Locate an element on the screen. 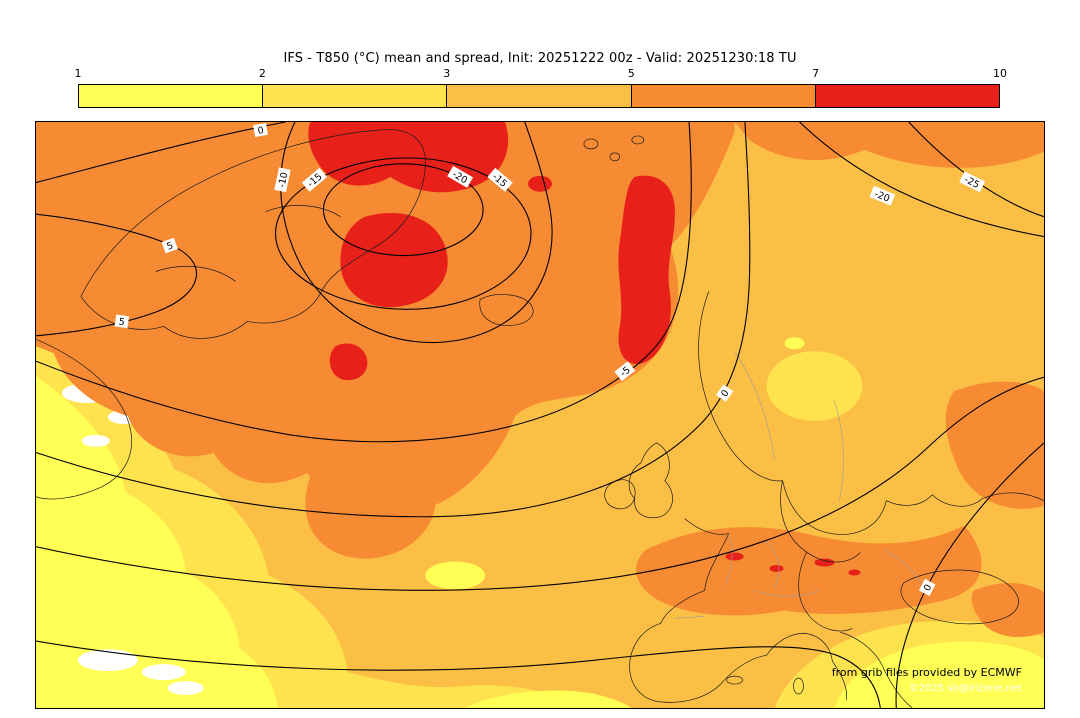  colorbar-tick: 2 is located at coordinates (262, 73).